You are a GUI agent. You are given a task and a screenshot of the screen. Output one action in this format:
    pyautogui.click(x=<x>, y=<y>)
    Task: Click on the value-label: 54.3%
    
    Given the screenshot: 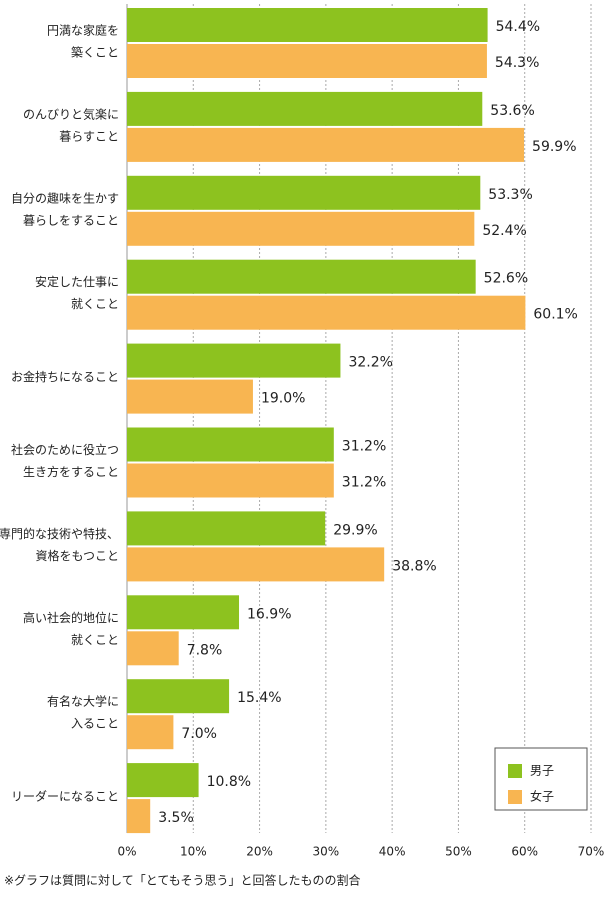 What is the action you would take?
    pyautogui.click(x=517, y=63)
    